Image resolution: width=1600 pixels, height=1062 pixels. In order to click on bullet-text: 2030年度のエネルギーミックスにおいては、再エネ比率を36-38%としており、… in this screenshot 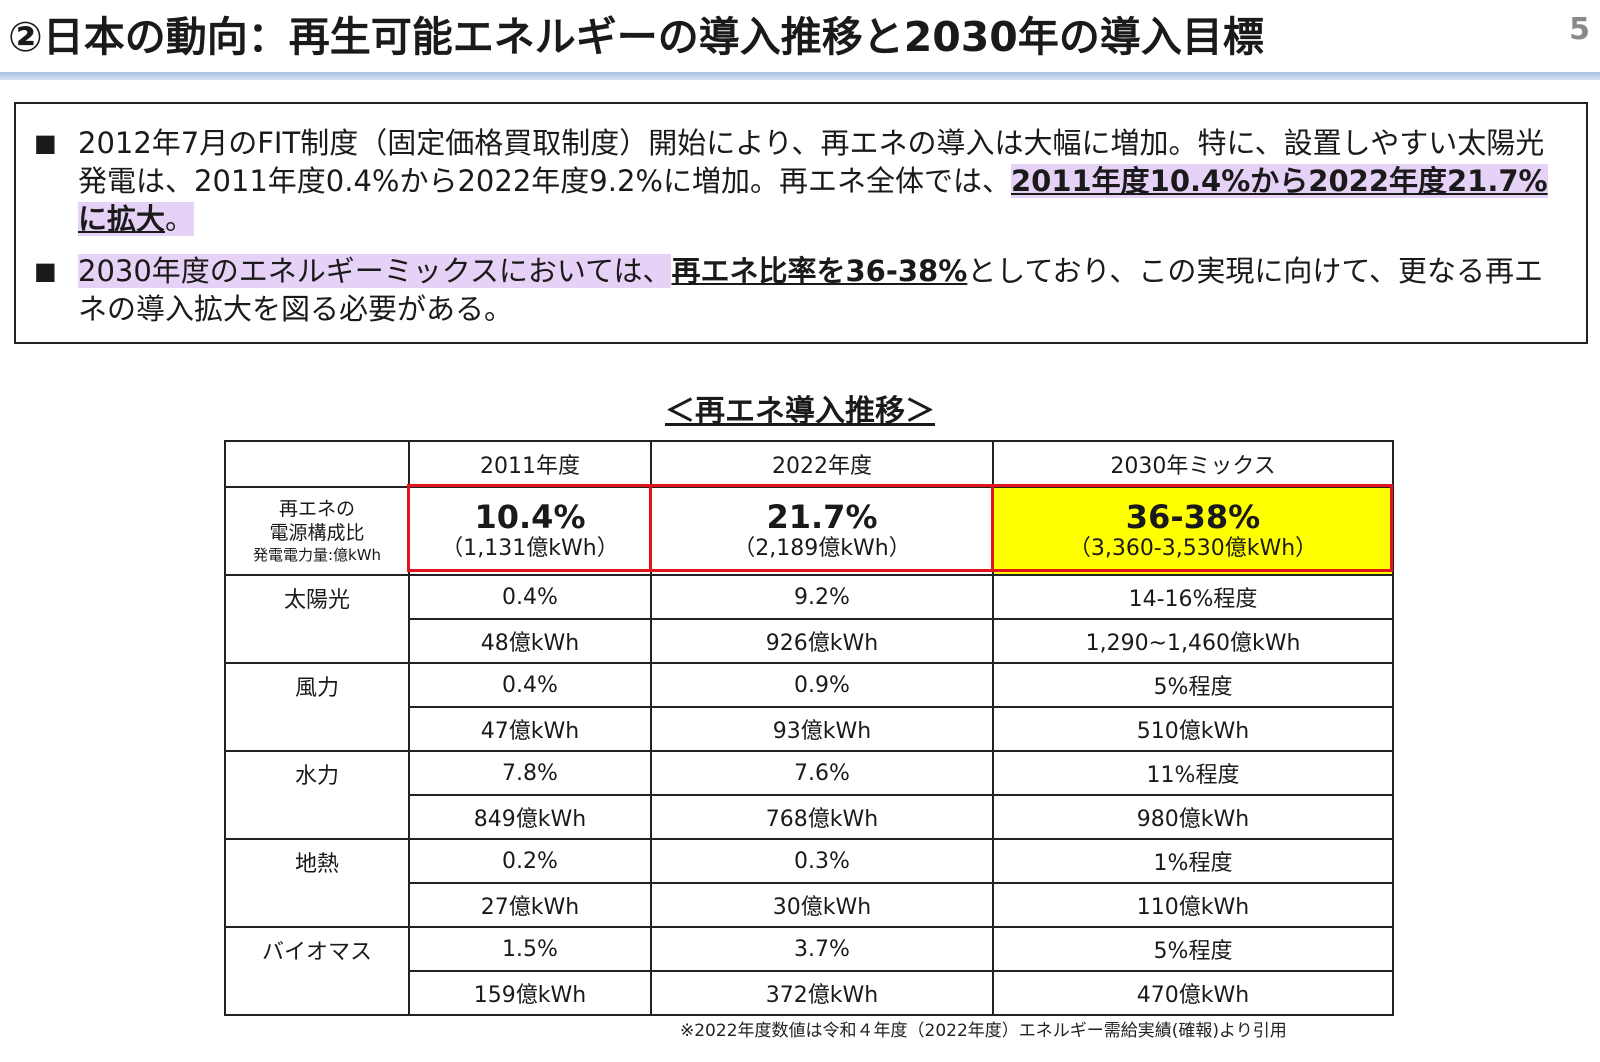, I will do `click(823, 290)`.